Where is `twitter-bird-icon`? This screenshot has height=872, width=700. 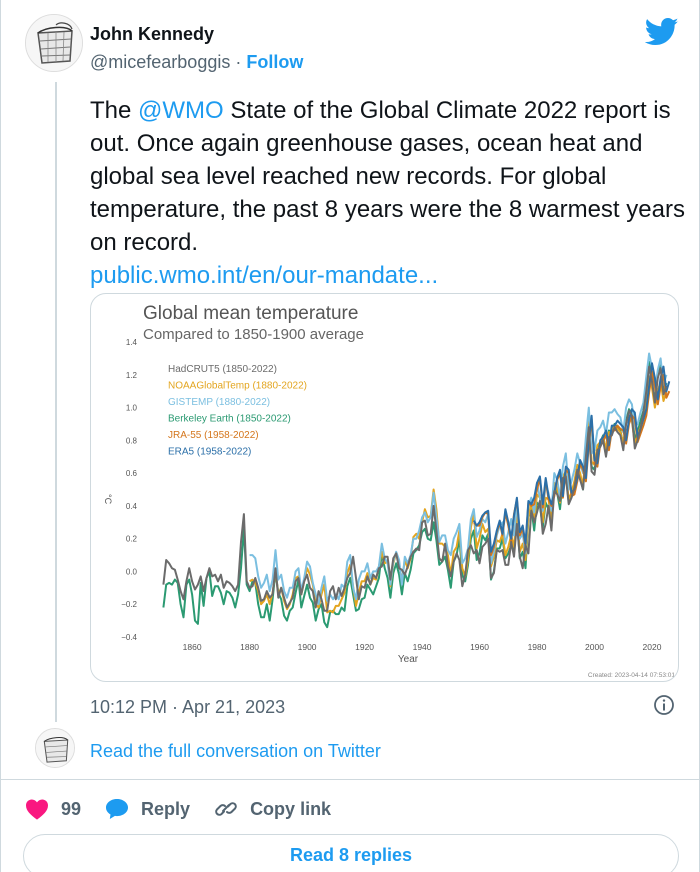
twitter-bird-icon is located at coordinates (662, 32).